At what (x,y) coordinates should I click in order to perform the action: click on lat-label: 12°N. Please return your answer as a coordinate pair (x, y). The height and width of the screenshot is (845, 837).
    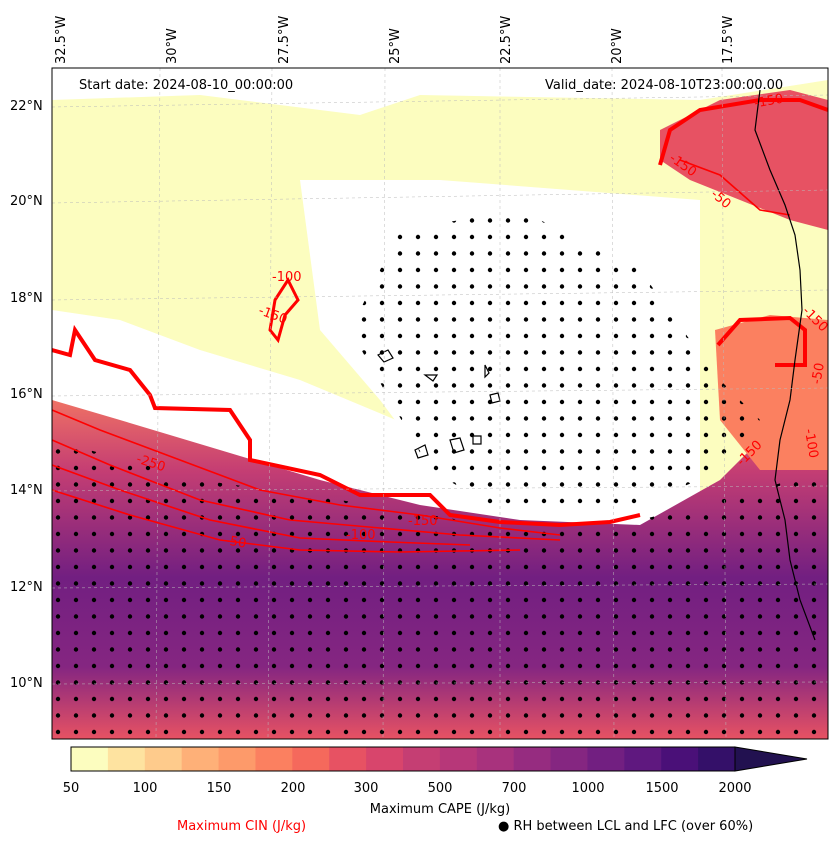
    Looking at the image, I should click on (26, 587).